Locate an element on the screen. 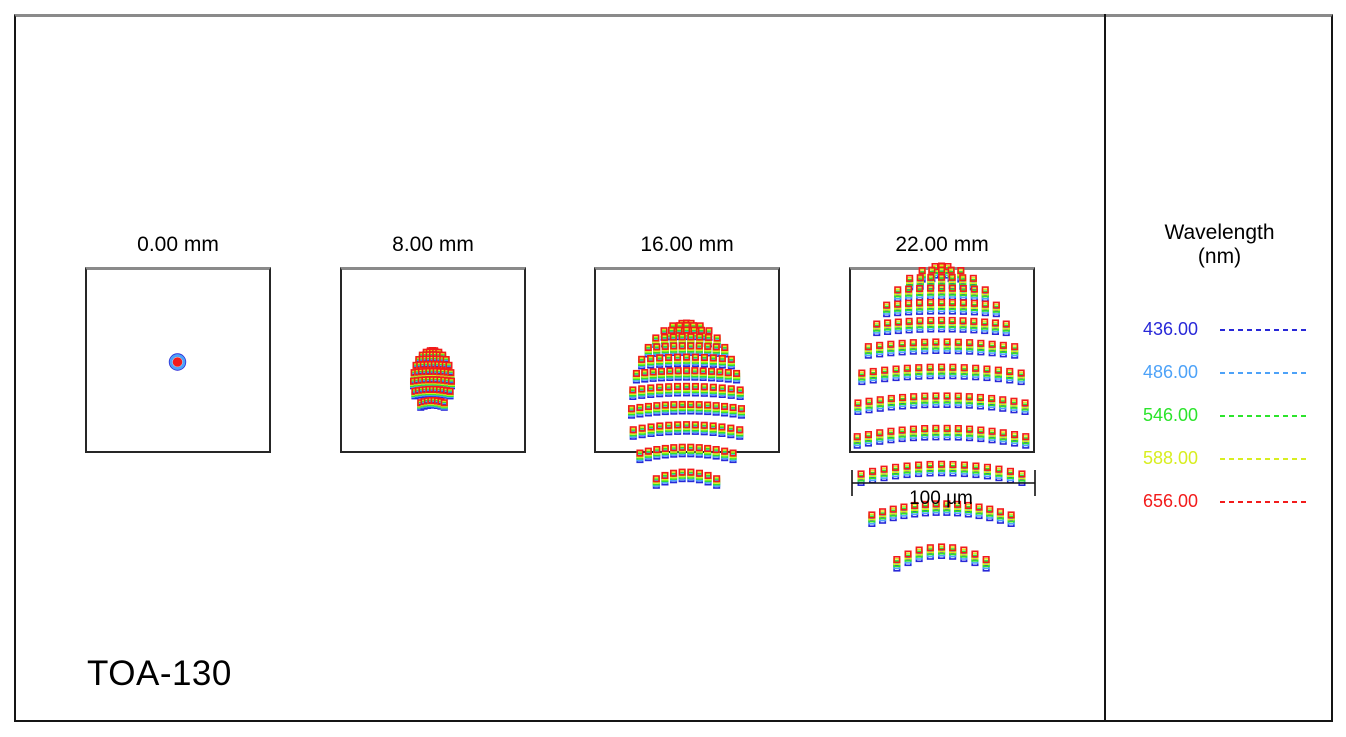 Image resolution: width=1346 pixels, height=737 pixels. legend-title: Wavelength (nm) is located at coordinates (1219, 245).